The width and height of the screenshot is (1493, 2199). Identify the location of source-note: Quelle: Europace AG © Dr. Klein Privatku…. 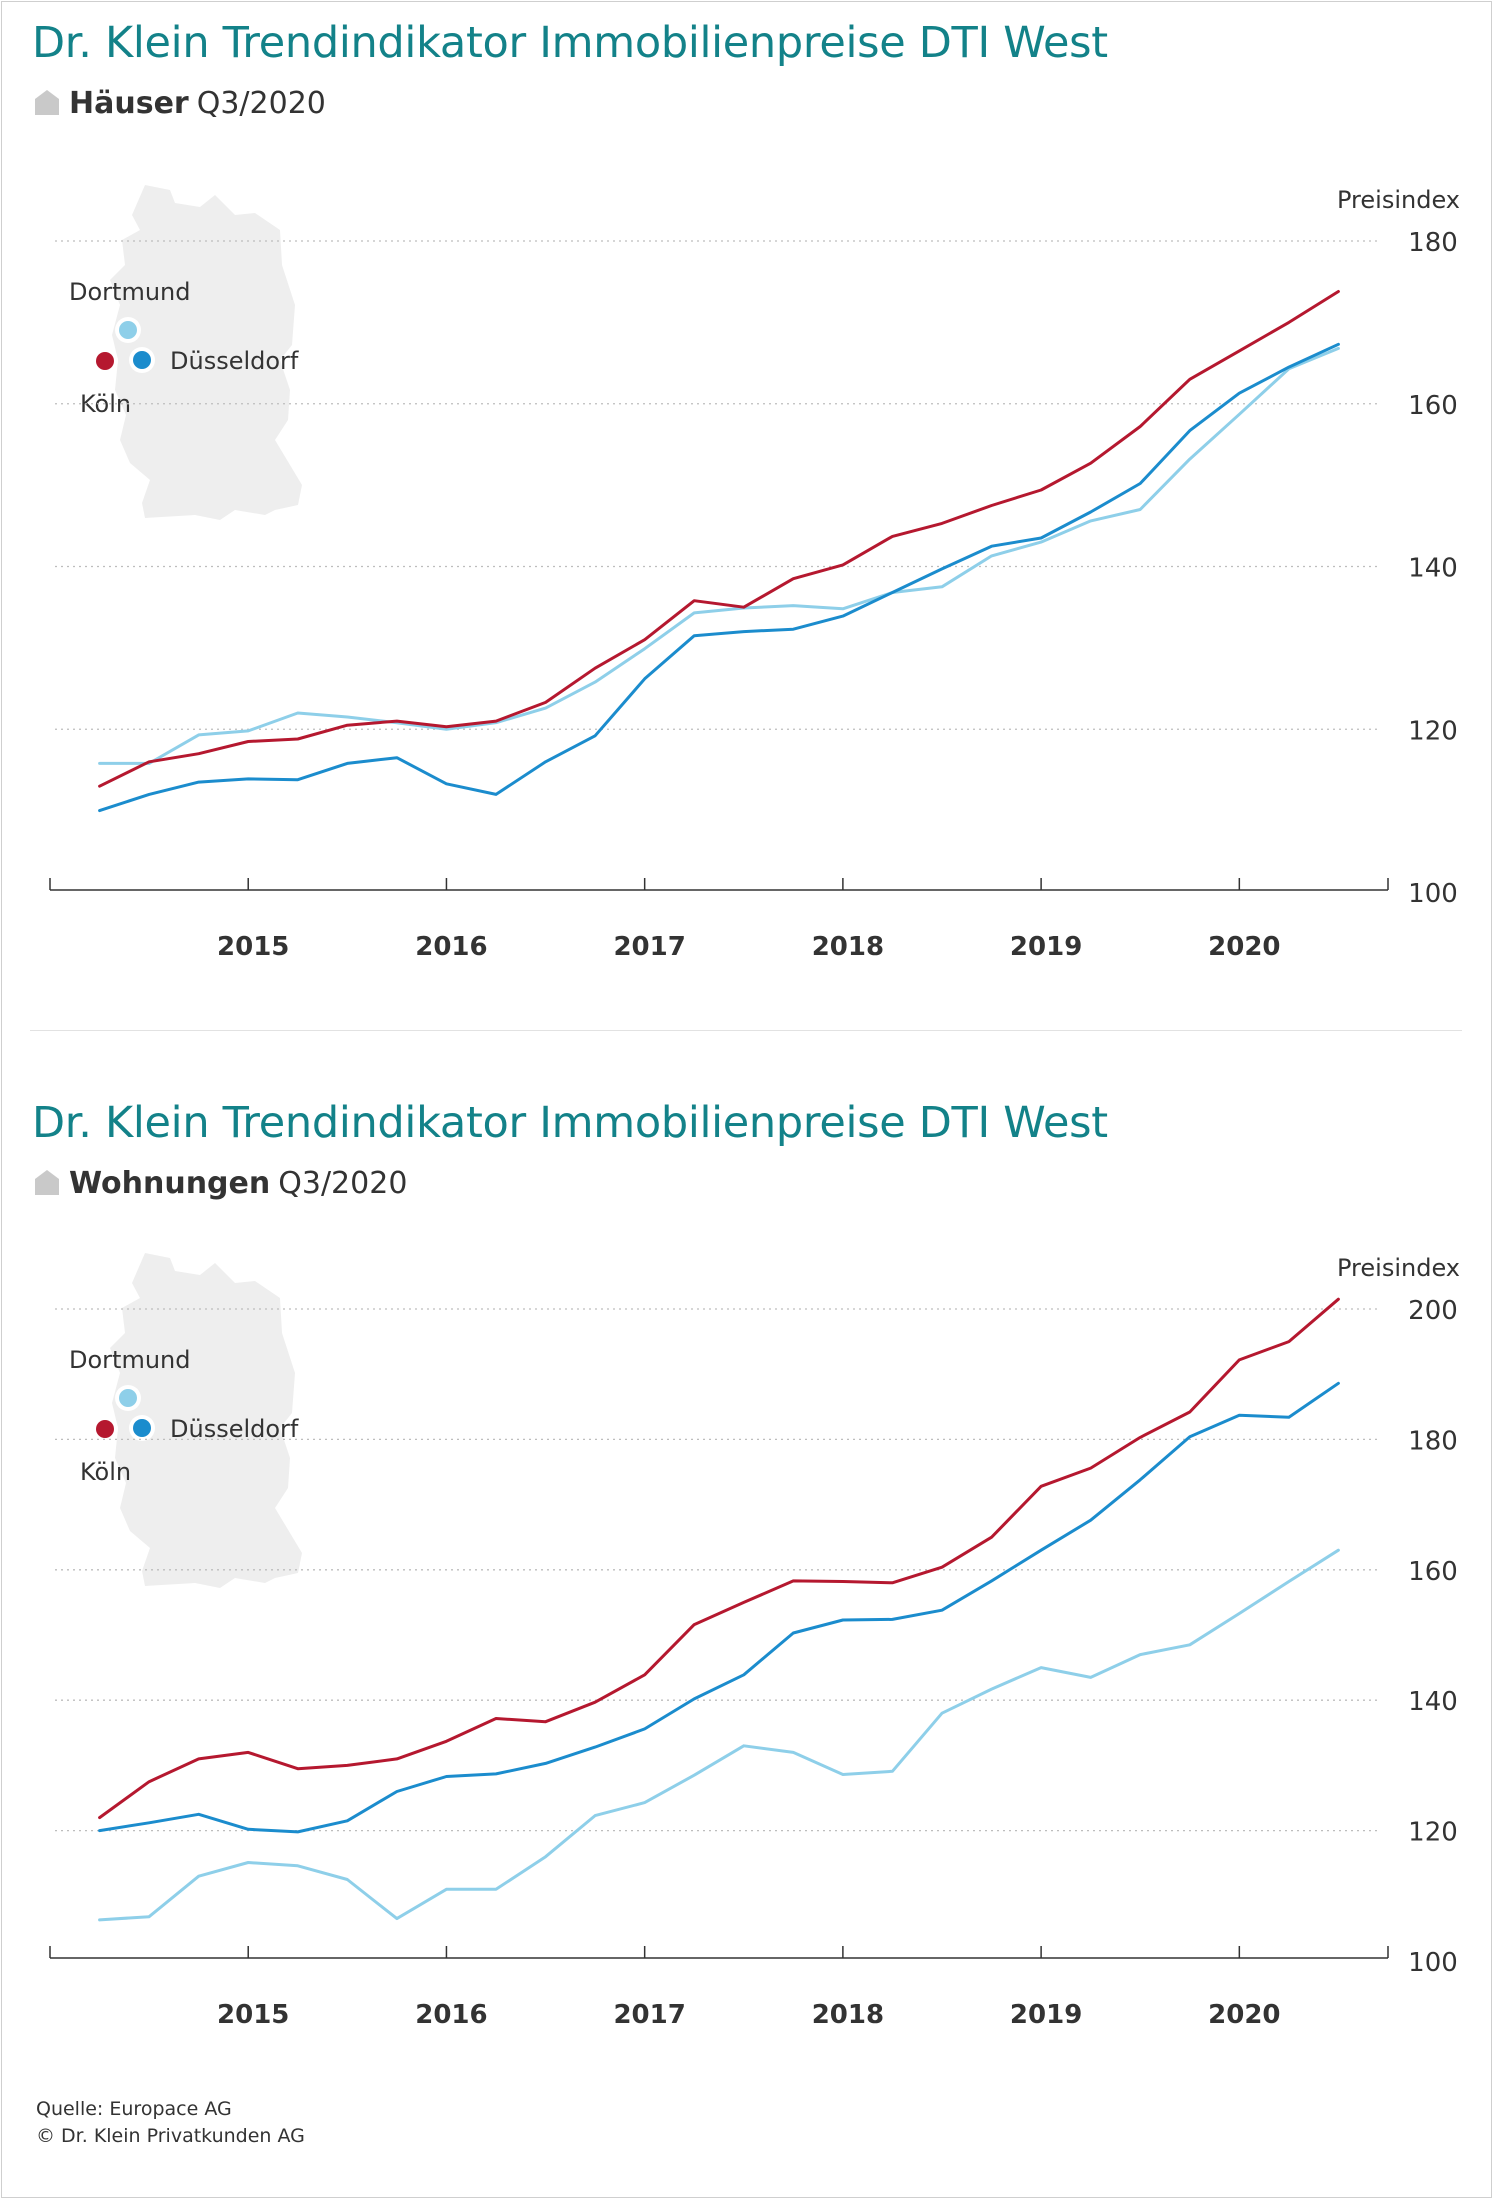
(170, 2123).